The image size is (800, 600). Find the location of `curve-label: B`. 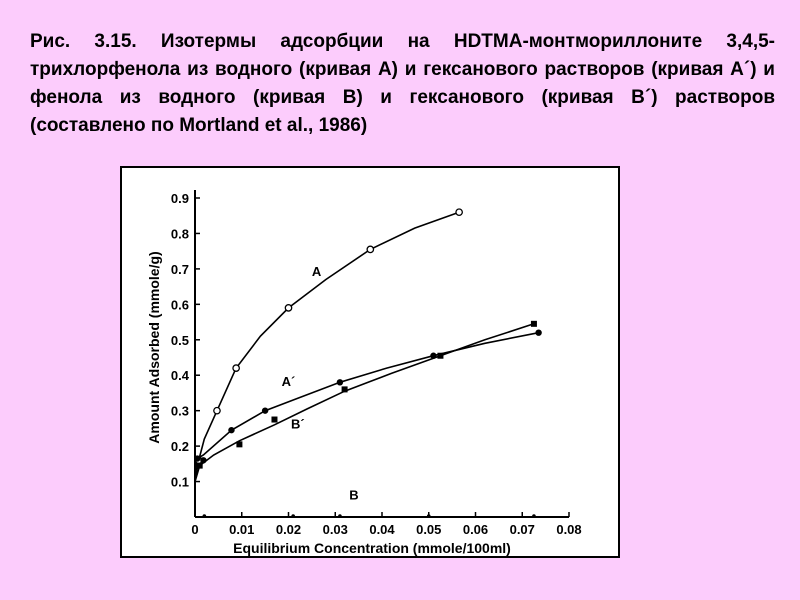

curve-label: B is located at coordinates (353, 494).